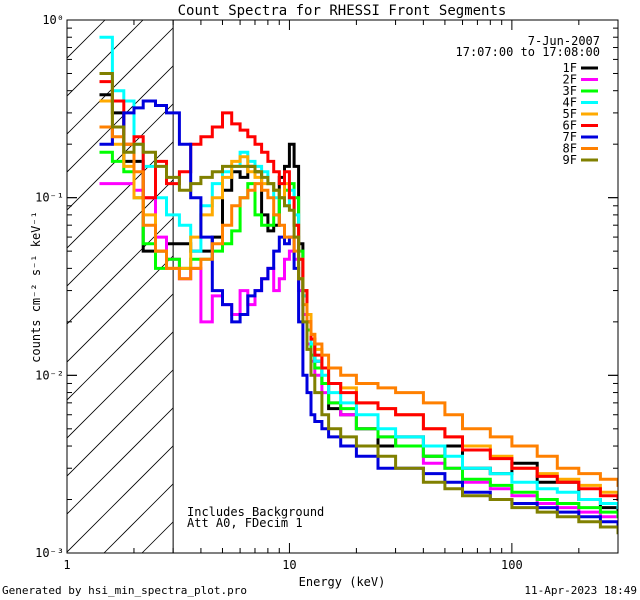  What do you see at coordinates (570, 160) in the screenshot?
I see `legend-label-9F: 9F` at bounding box center [570, 160].